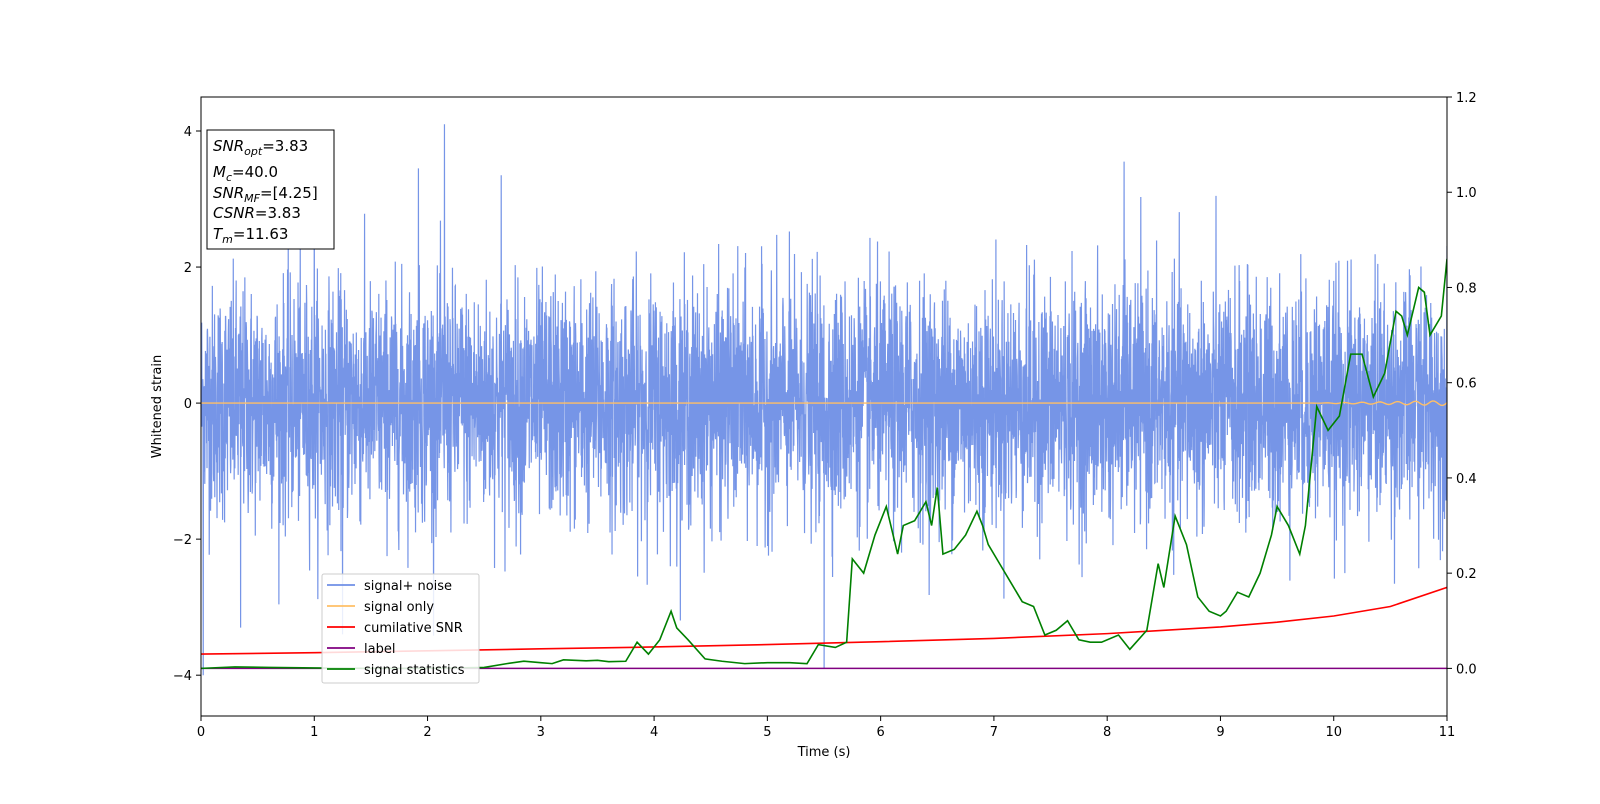 Image resolution: width=1600 pixels, height=804 pixels. What do you see at coordinates (1220, 732) in the screenshot?
I see `x-tick-label: 9` at bounding box center [1220, 732].